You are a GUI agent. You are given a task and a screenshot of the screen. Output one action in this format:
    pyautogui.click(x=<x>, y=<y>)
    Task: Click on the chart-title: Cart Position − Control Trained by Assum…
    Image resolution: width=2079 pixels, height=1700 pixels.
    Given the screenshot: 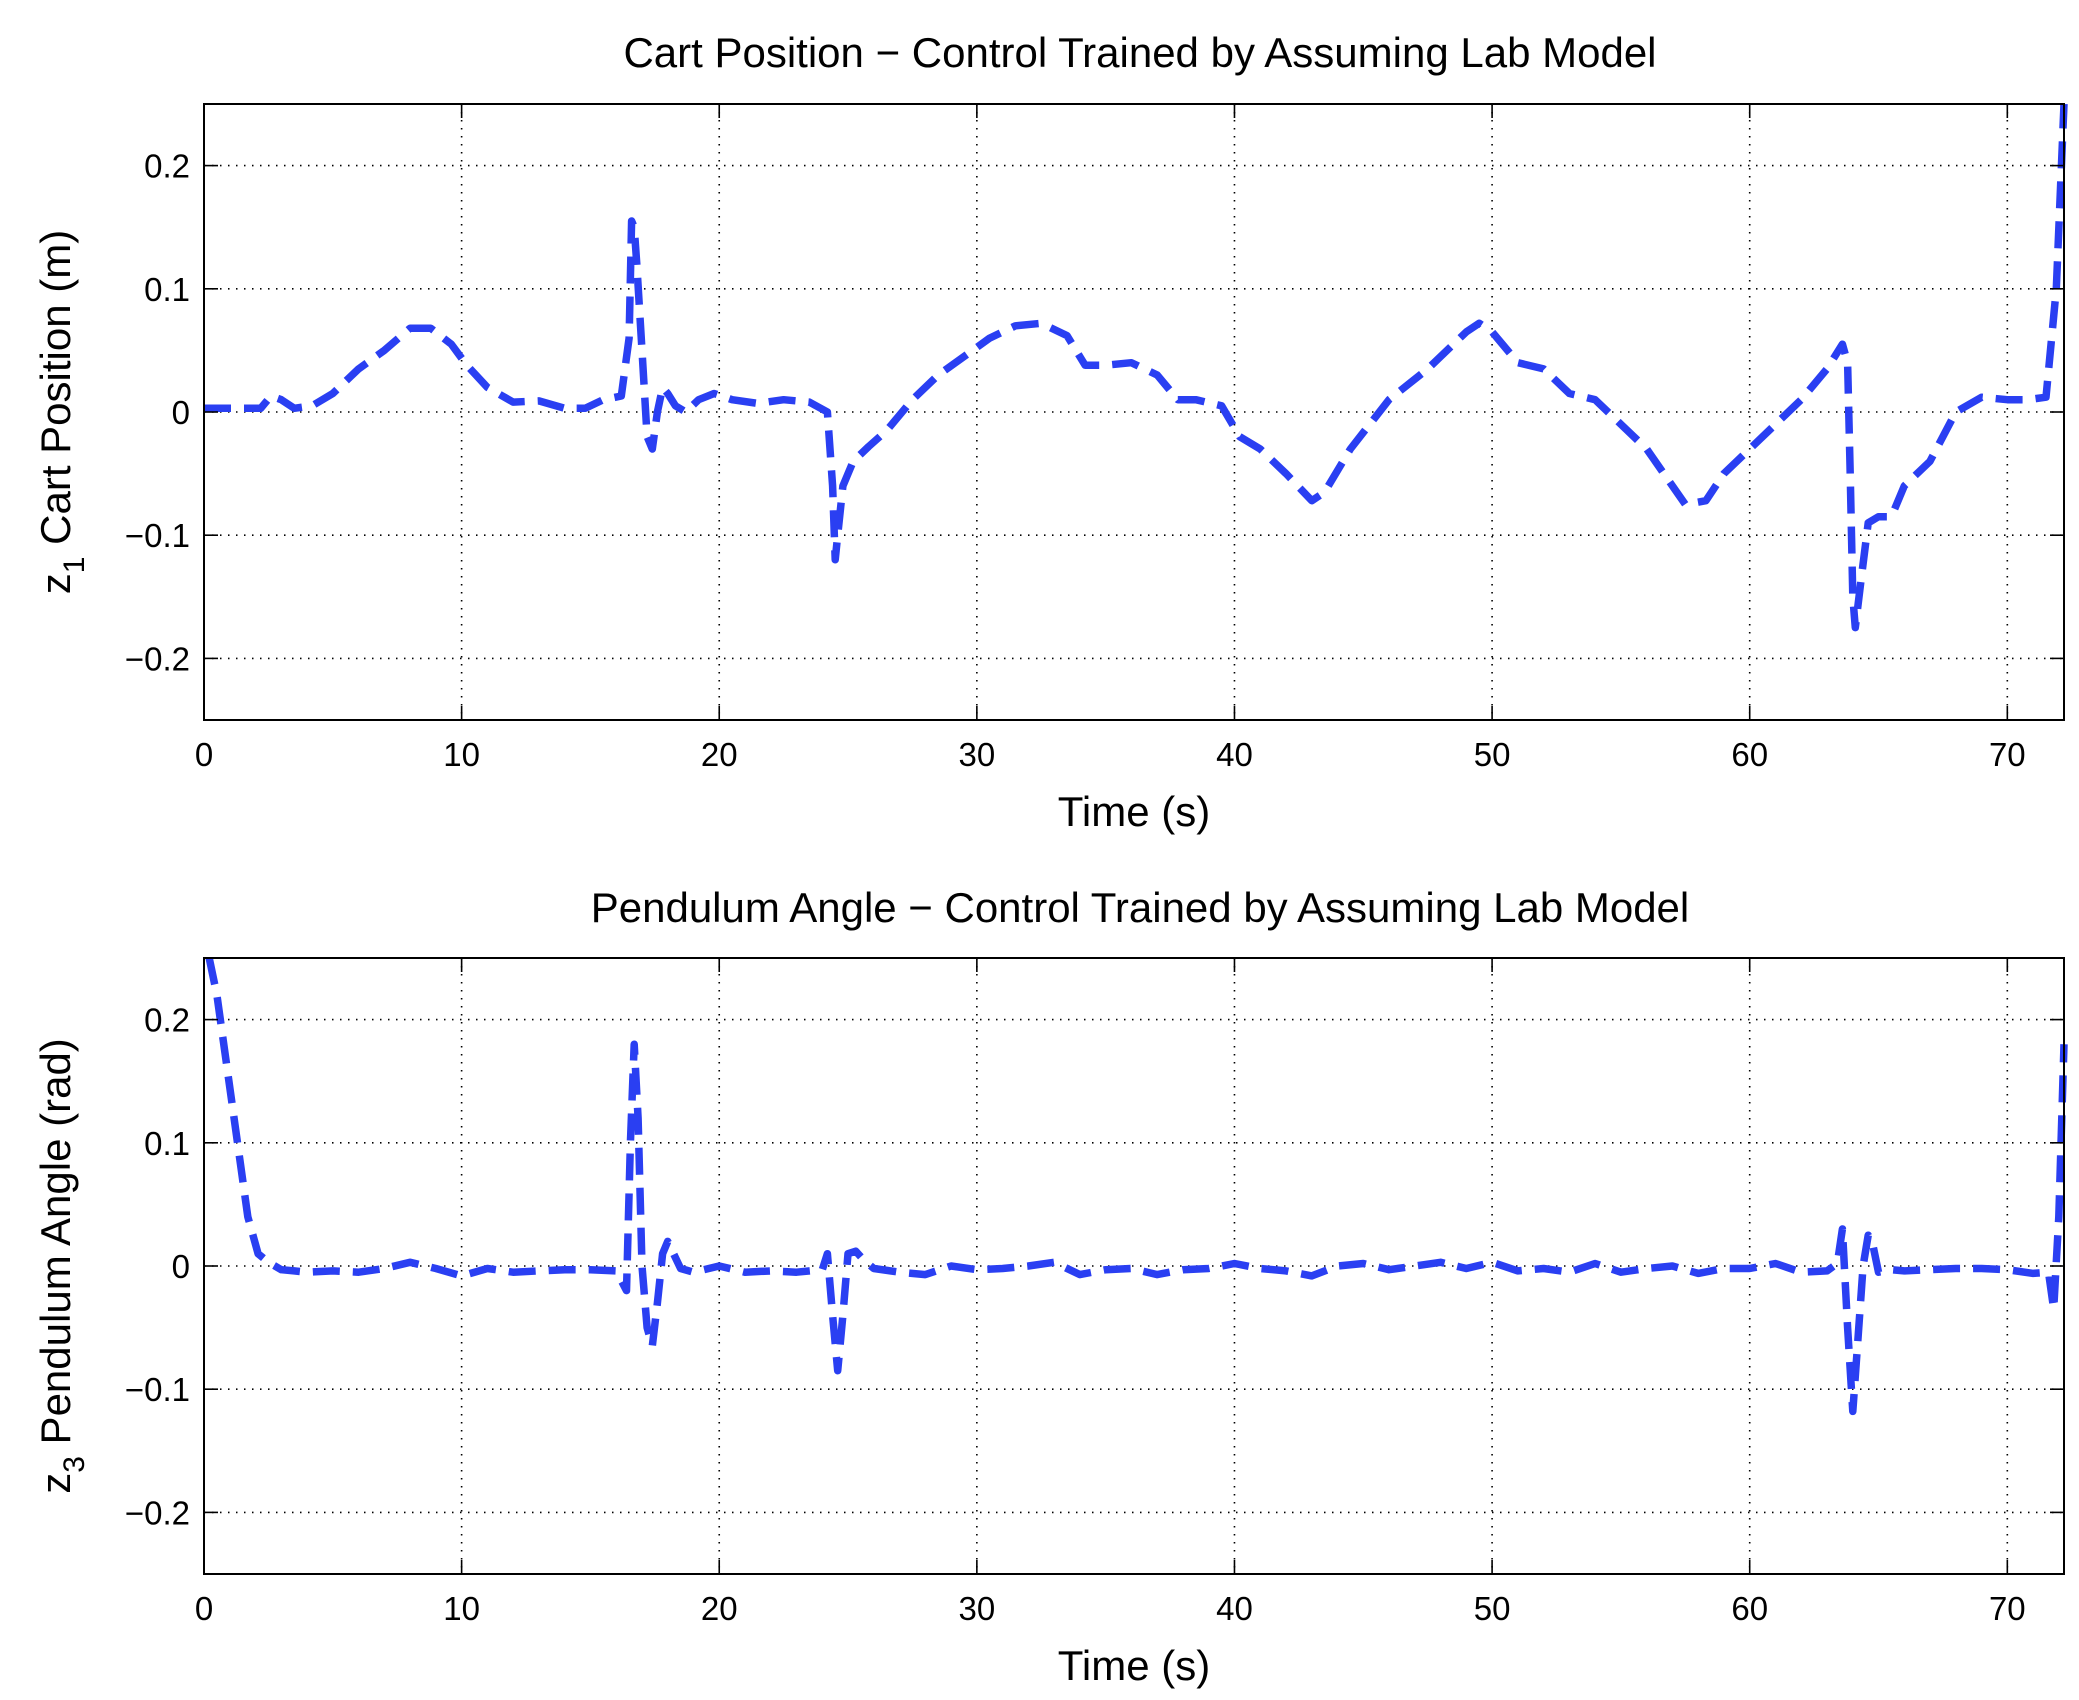 What is the action you would take?
    pyautogui.click(x=1139, y=52)
    